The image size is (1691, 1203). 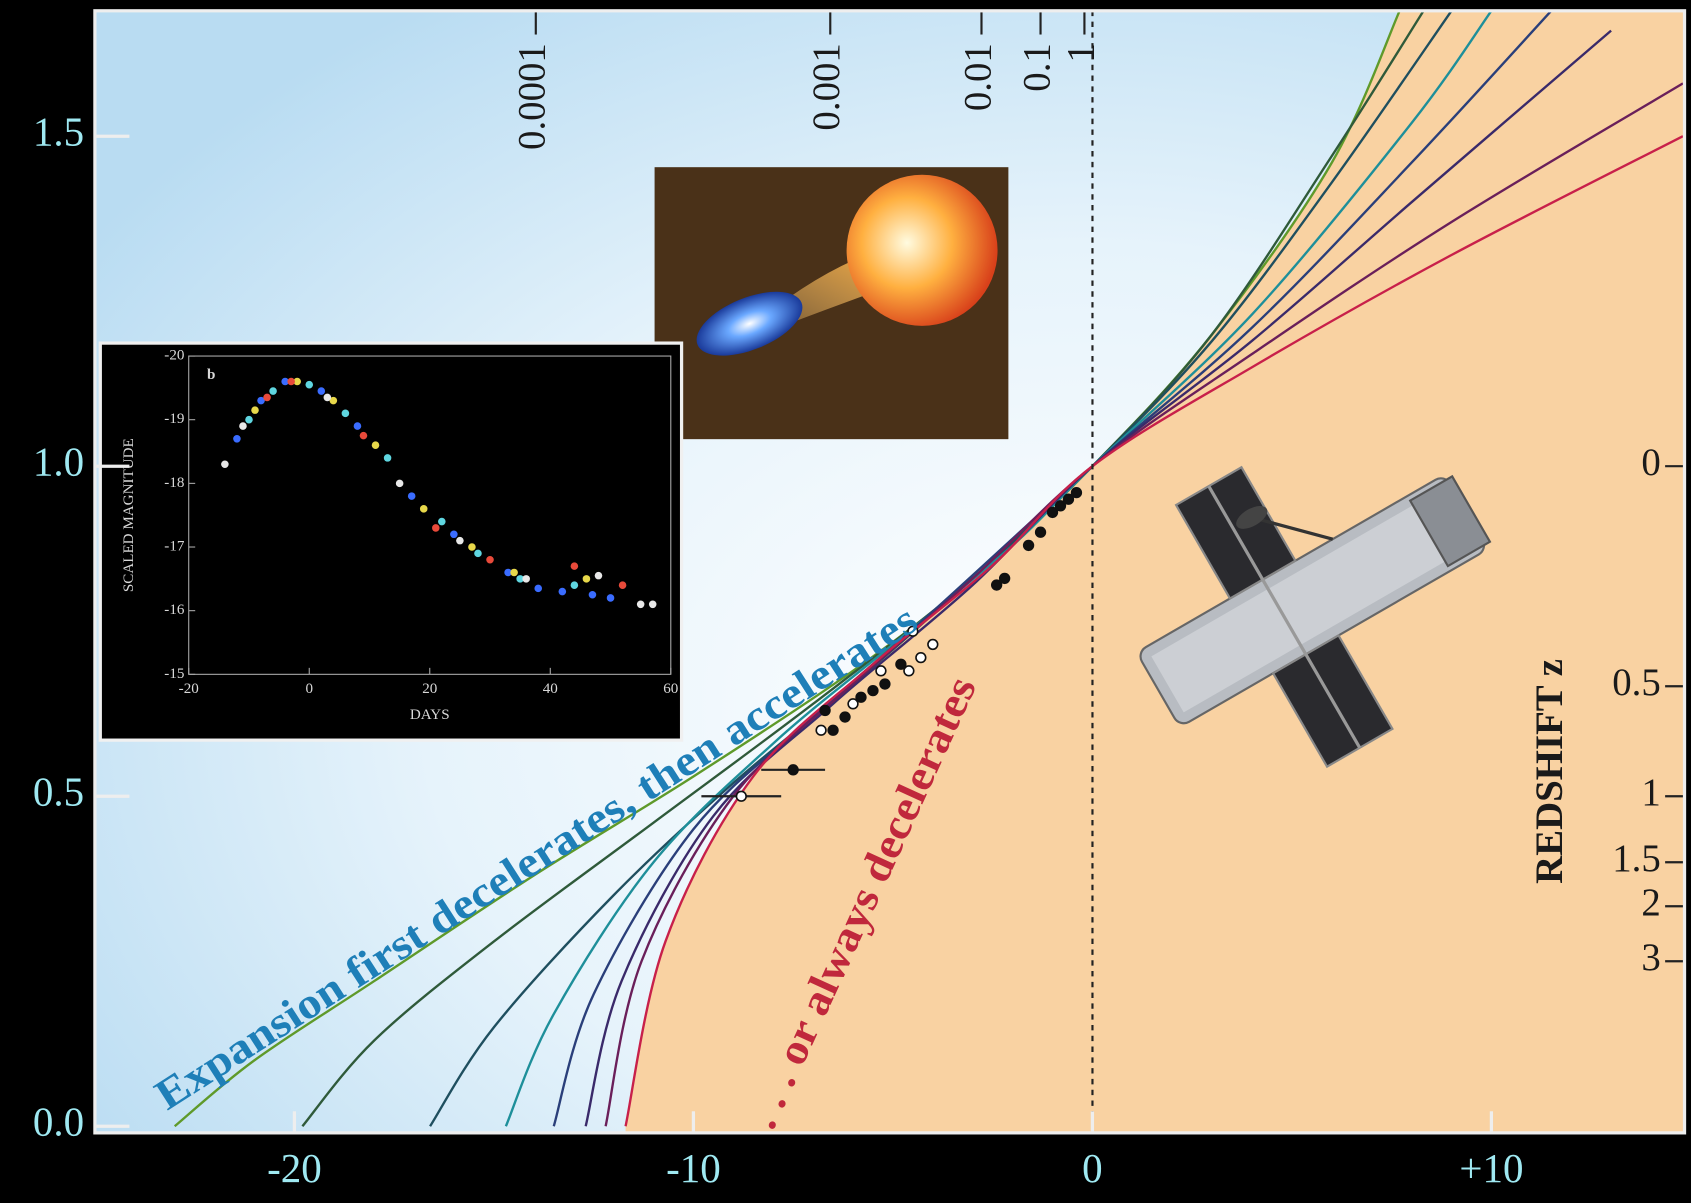 What do you see at coordinates (1315, 617) in the screenshot?
I see `telescope-image` at bounding box center [1315, 617].